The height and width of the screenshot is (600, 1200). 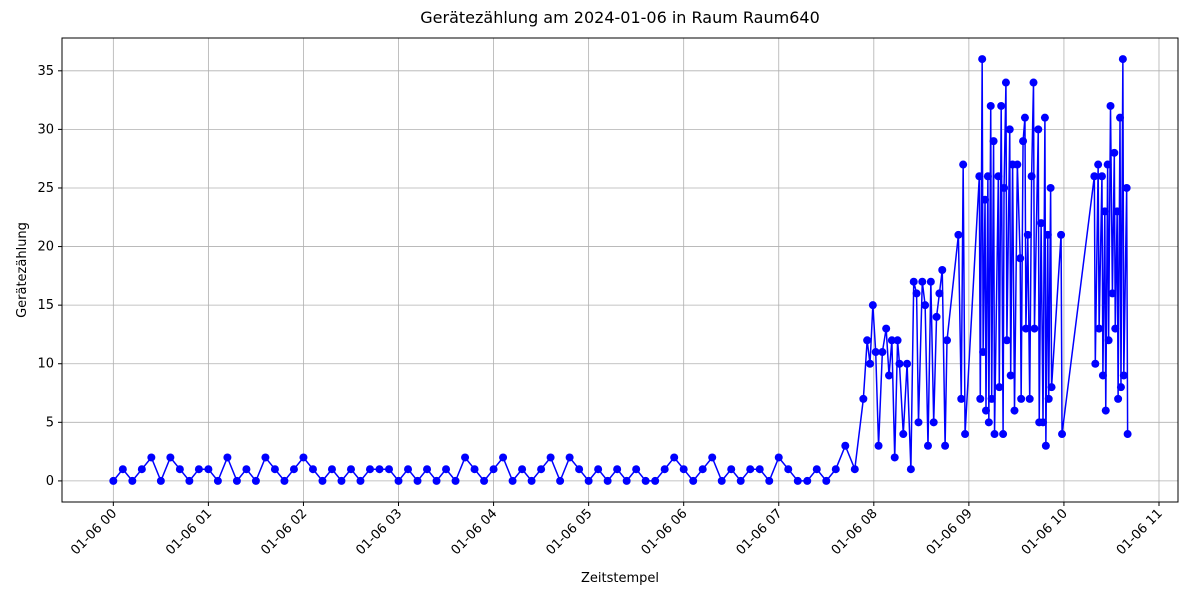 I want to click on y-tick-label: 35, so click(x=45, y=71).